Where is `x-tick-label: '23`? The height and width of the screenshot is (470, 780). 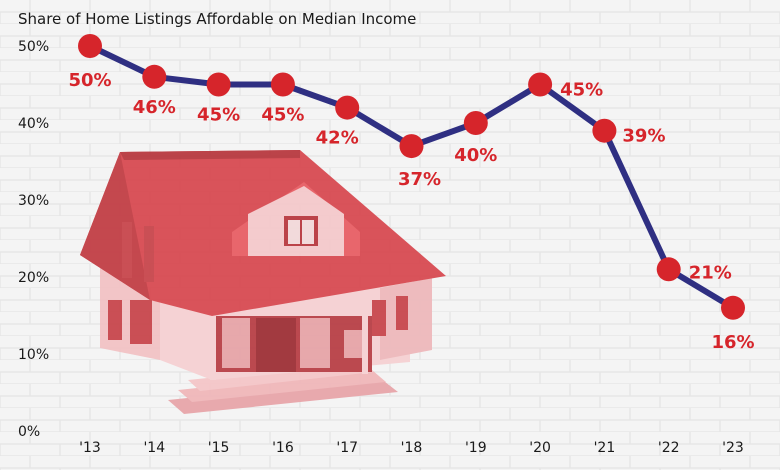
x-tick-label: '23 is located at coordinates (733, 448).